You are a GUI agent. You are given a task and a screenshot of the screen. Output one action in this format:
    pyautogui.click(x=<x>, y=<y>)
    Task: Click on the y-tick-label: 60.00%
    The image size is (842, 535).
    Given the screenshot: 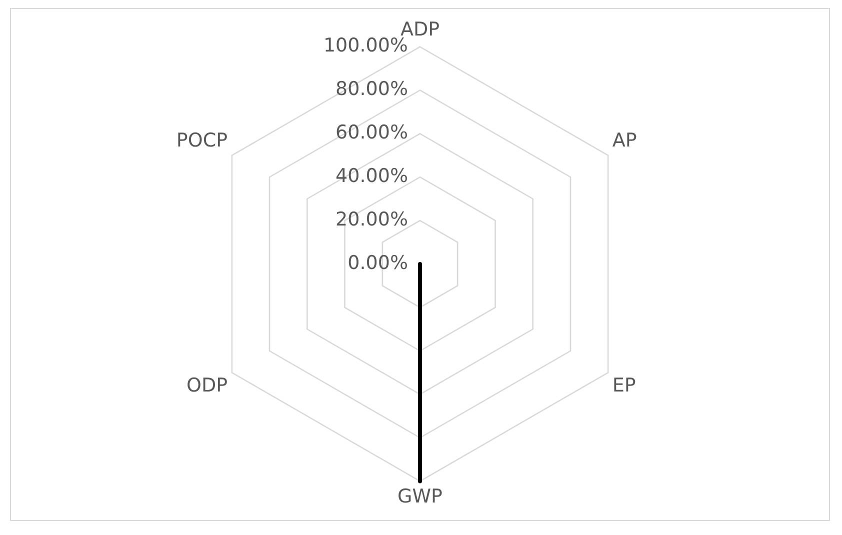 What is the action you would take?
    pyautogui.click(x=372, y=133)
    